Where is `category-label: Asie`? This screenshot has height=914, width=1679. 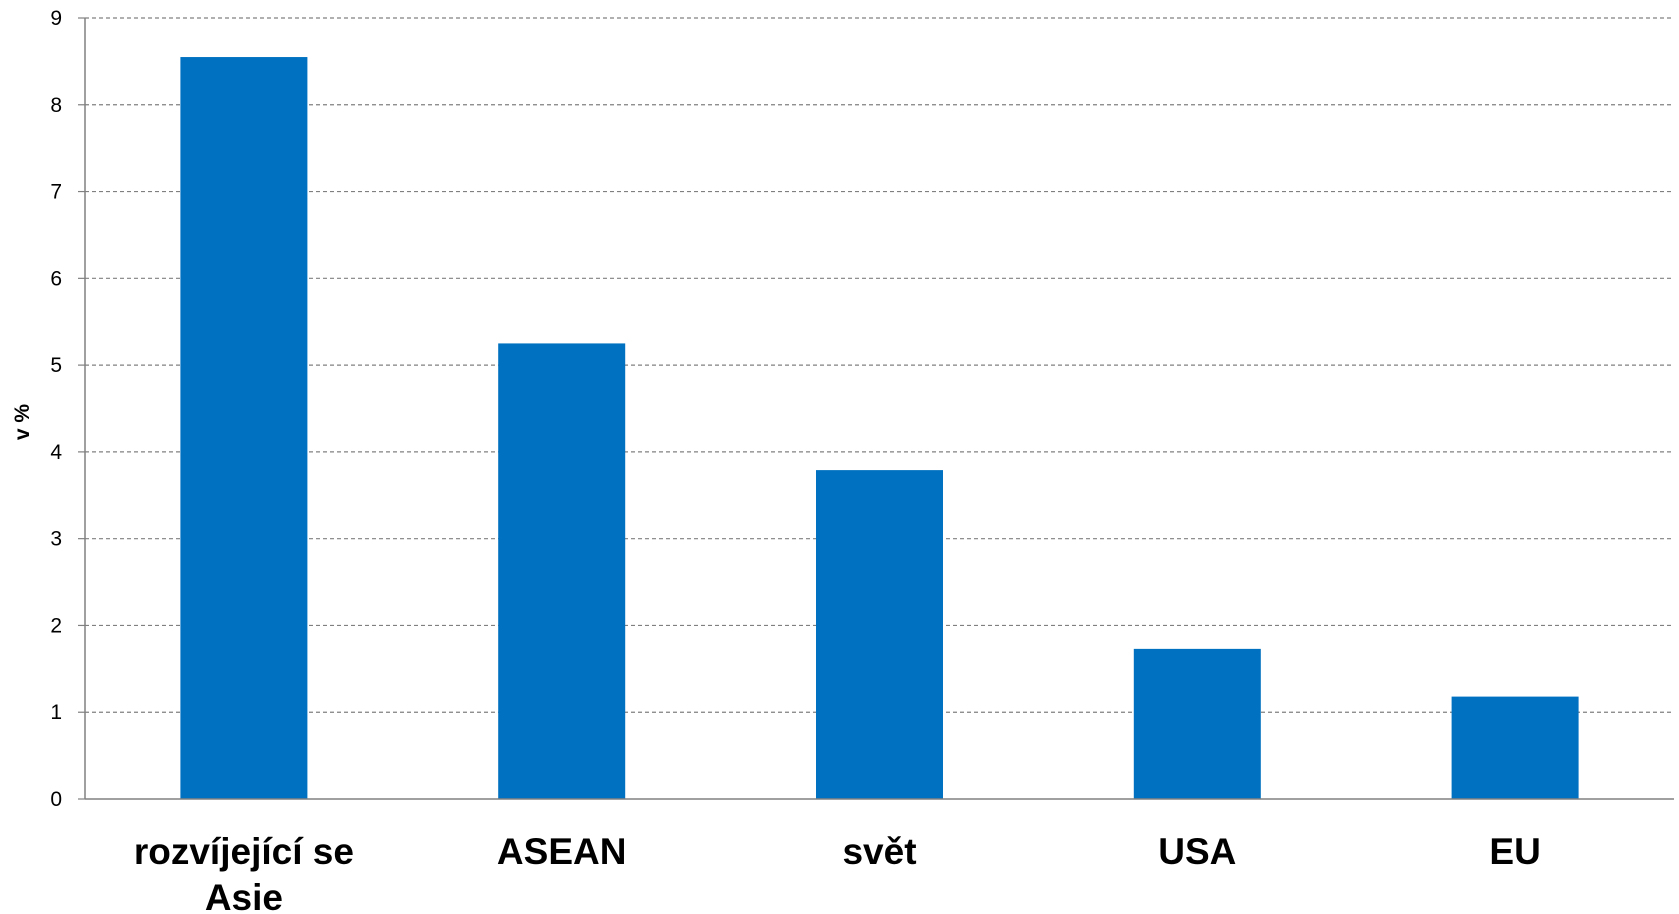 category-label: Asie is located at coordinates (244, 895).